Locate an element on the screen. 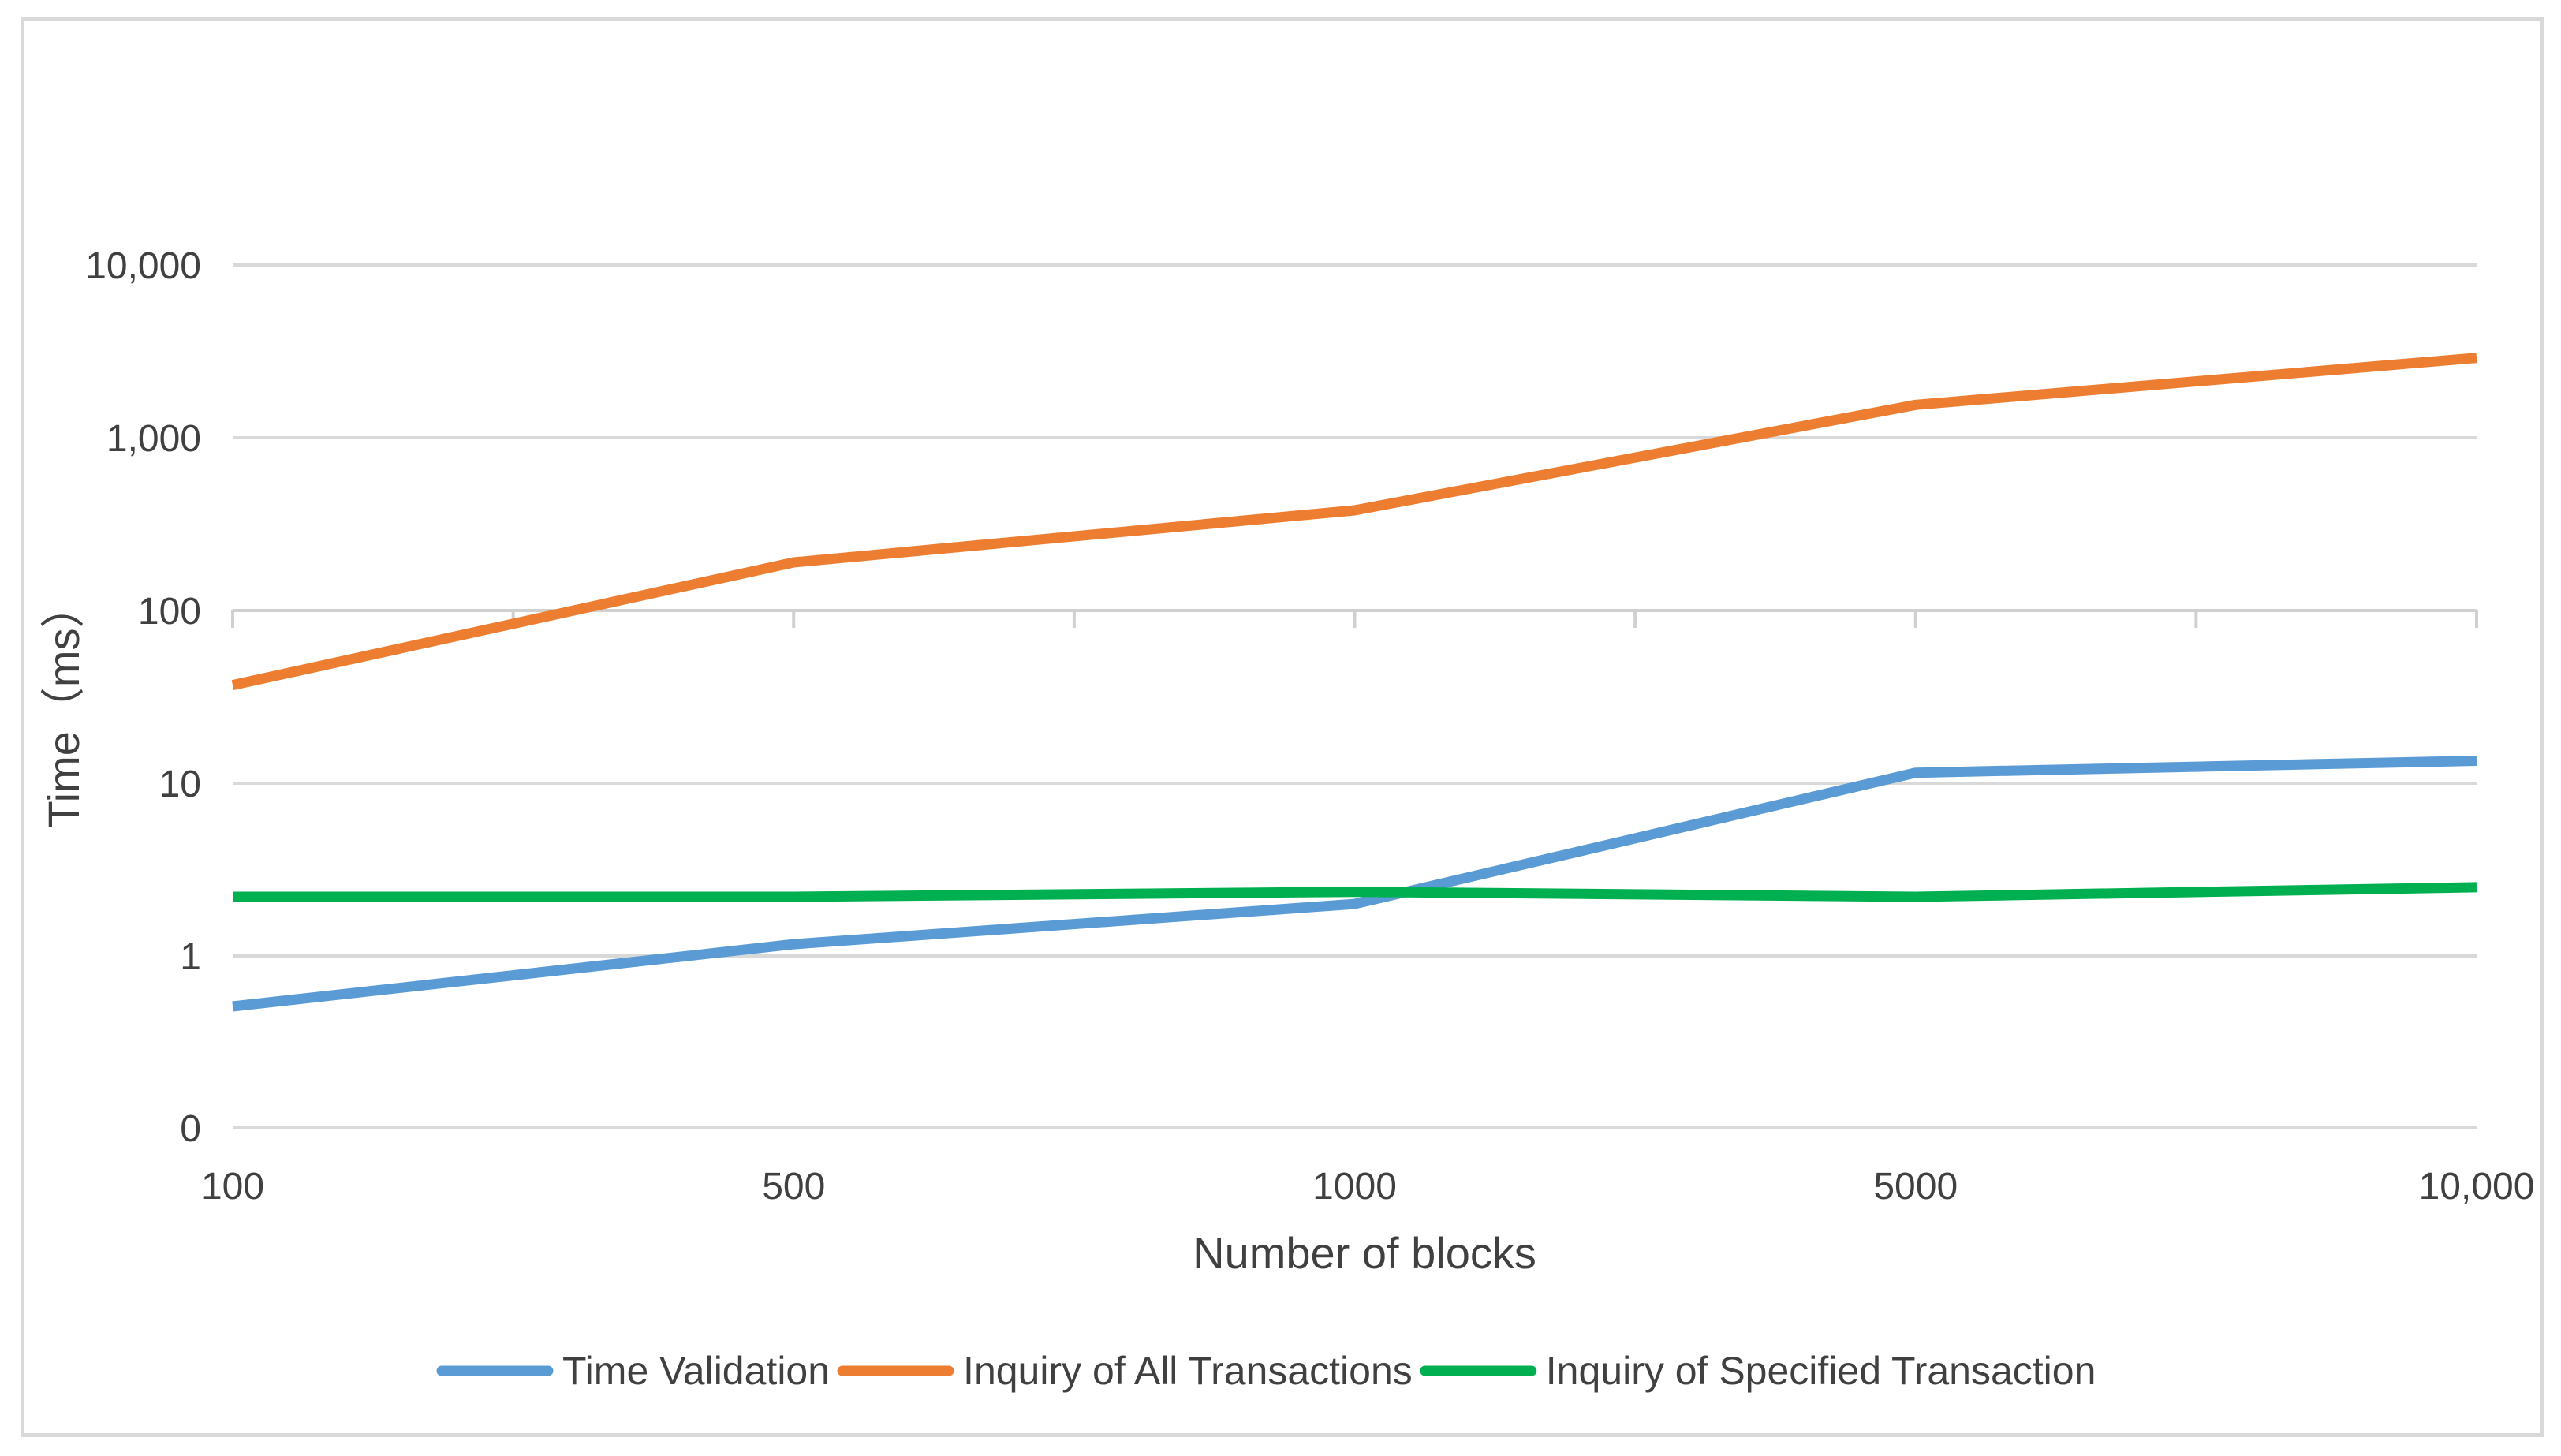 The width and height of the screenshot is (2561, 1456). x-tick-label: 500 is located at coordinates (793, 1187).